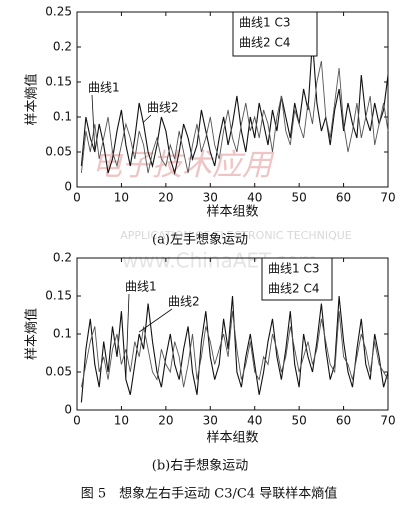 The width and height of the screenshot is (418, 508). Describe the element at coordinates (58, 12) in the screenshot. I see `y-tick-label: 0.25` at that location.